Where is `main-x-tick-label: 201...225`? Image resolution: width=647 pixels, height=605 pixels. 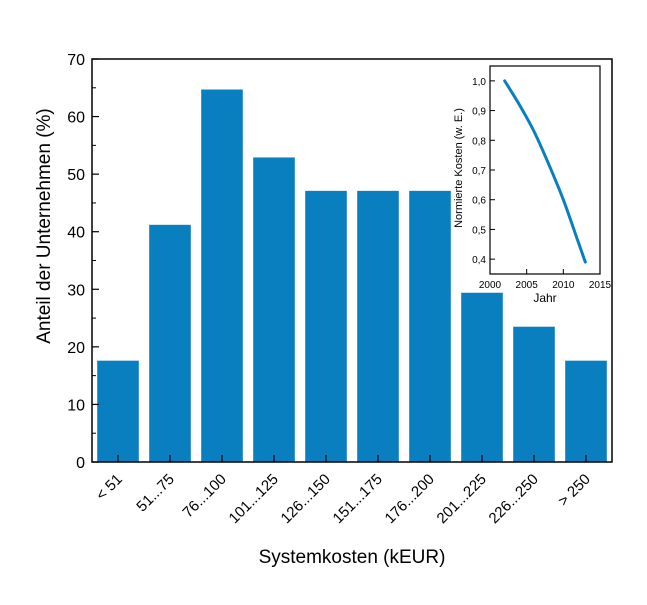
main-x-tick-label: 201...225 is located at coordinates (462, 499).